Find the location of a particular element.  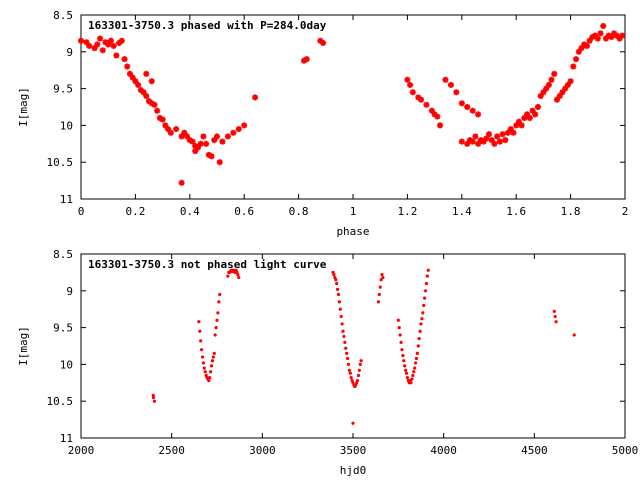

x-axis-label: hjd0 is located at coordinates (353, 470).